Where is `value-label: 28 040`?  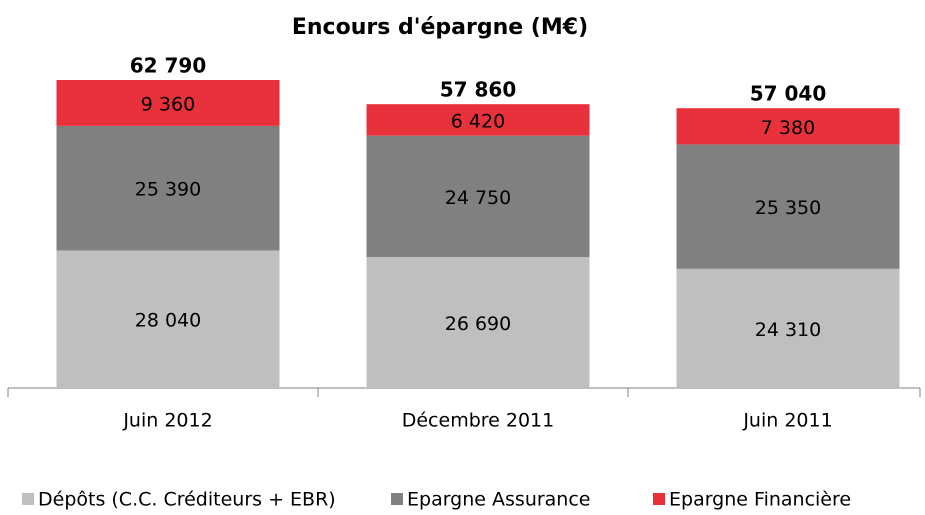
value-label: 28 040 is located at coordinates (168, 321).